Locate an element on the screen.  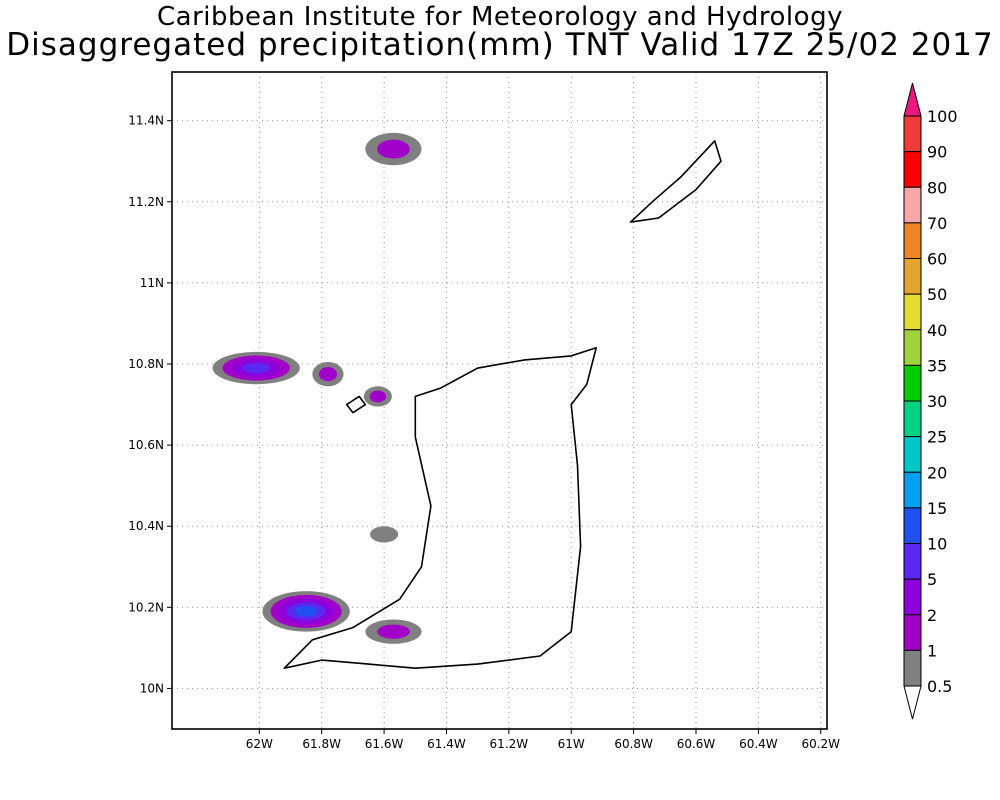
colorbar-label: 5 is located at coordinates (932, 579).